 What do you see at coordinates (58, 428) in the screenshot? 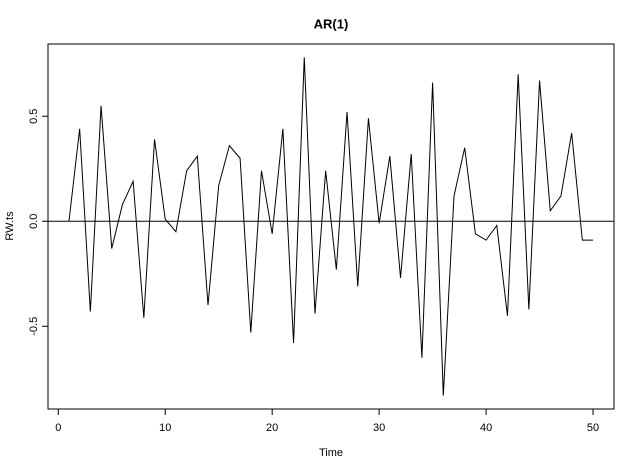
I see `x-tick-label: 0` at bounding box center [58, 428].